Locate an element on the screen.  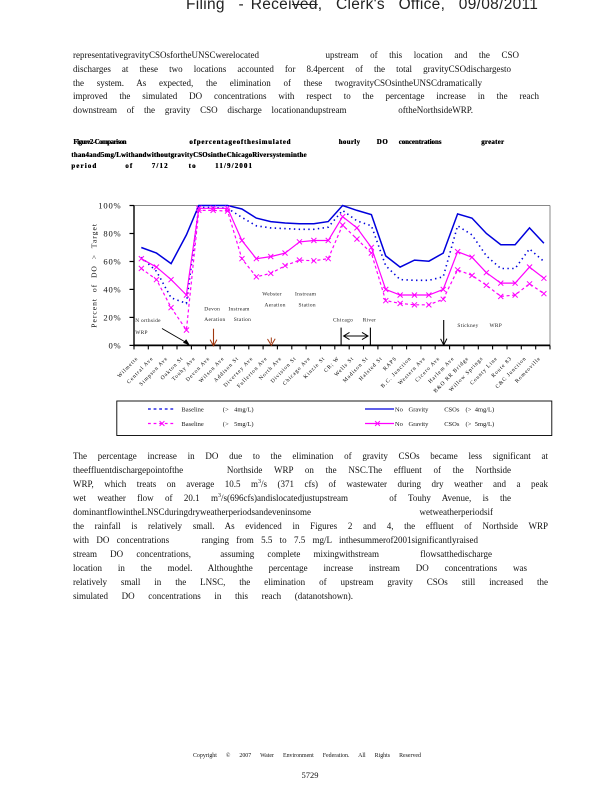
svg-text: 80% is located at coordinates (112, 233).